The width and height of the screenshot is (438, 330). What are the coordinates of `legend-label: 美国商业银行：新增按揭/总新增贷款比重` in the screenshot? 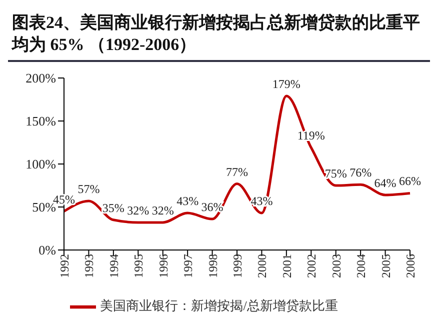 It's located at (219, 305).